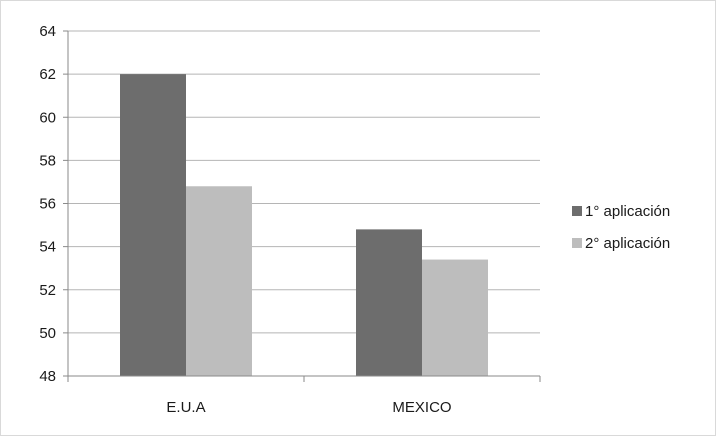 This screenshot has width=716, height=436. Describe the element at coordinates (47, 290) in the screenshot. I see `y-tick-label: 52` at that location.